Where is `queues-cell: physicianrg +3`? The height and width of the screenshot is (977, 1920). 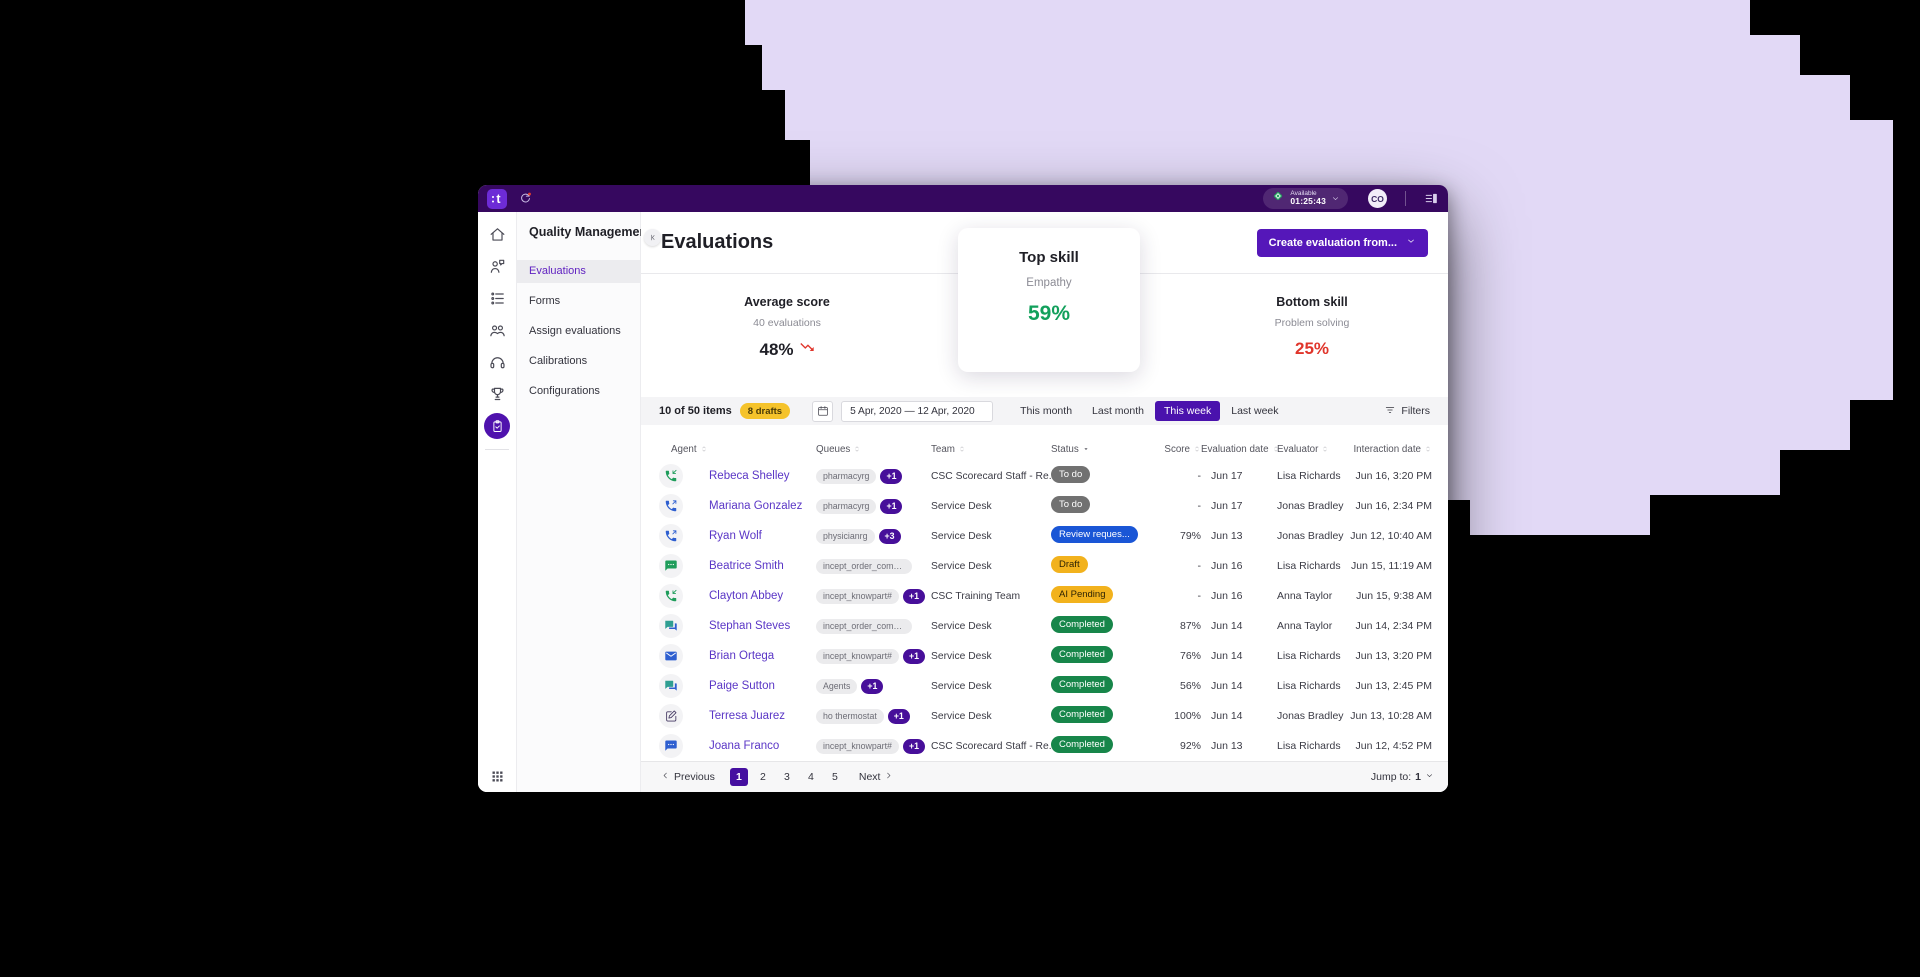 queues-cell: physicianrg +3 is located at coordinates (873, 536).